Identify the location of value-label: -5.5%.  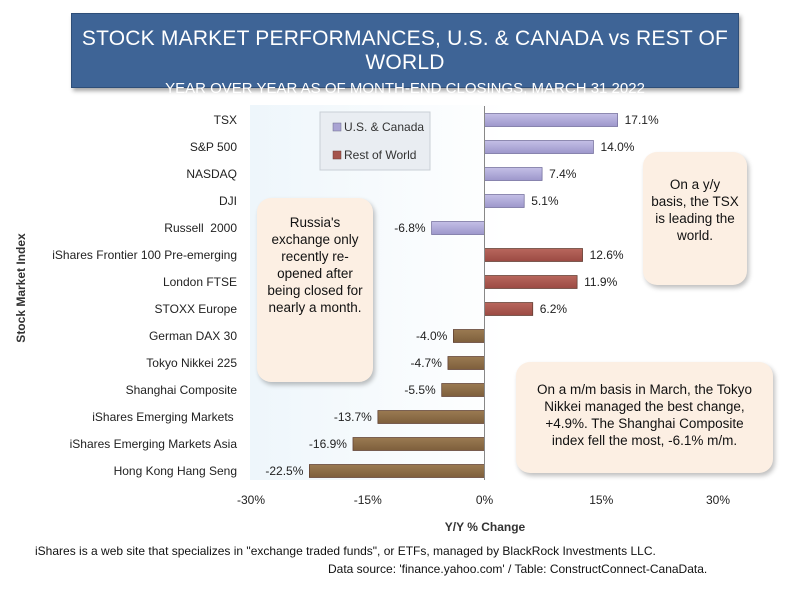
(420, 390).